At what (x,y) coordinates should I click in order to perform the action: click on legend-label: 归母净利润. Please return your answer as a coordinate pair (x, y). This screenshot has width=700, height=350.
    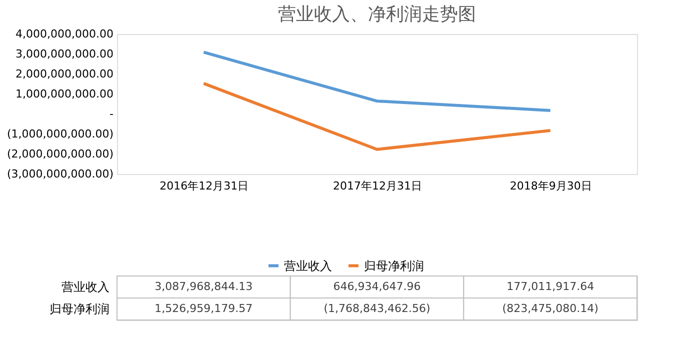
    Looking at the image, I should click on (394, 265).